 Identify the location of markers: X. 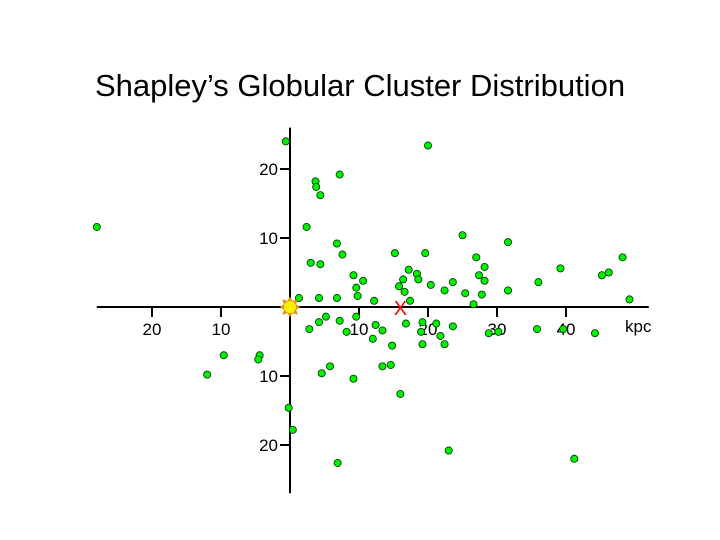
(343, 308).